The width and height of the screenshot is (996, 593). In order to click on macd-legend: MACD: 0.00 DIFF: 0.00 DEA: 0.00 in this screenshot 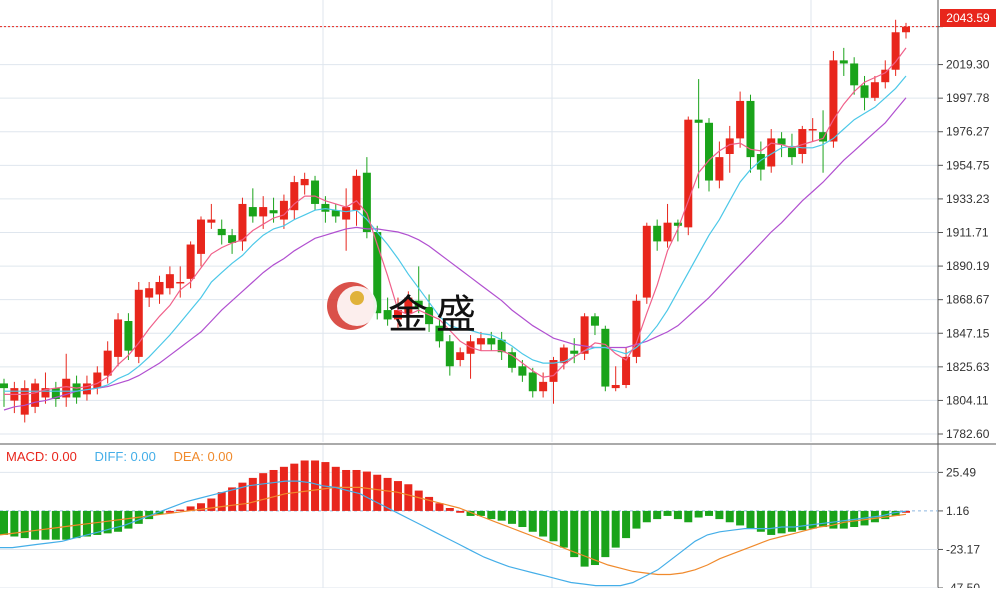, I will do `click(126, 456)`.